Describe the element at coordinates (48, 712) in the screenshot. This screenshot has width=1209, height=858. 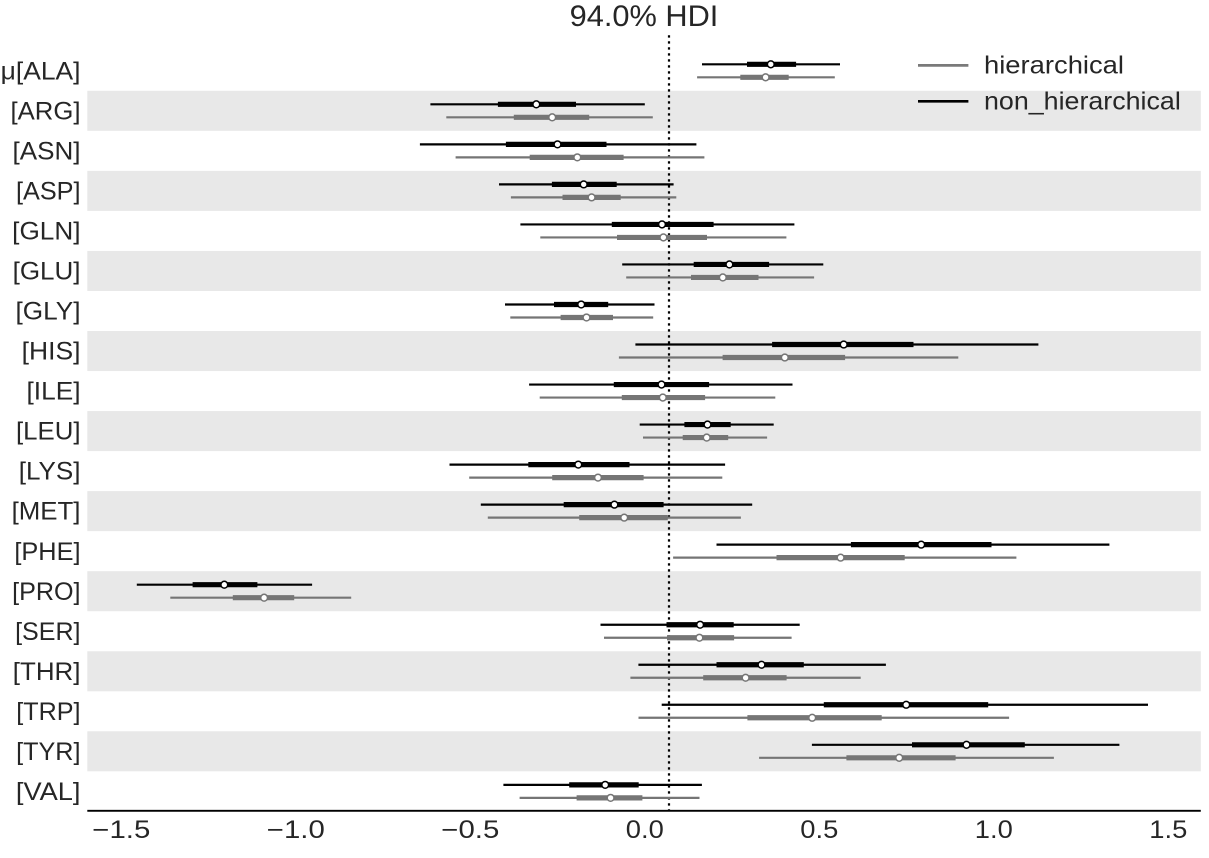
I see `svg-text: [TRP]` at that location.